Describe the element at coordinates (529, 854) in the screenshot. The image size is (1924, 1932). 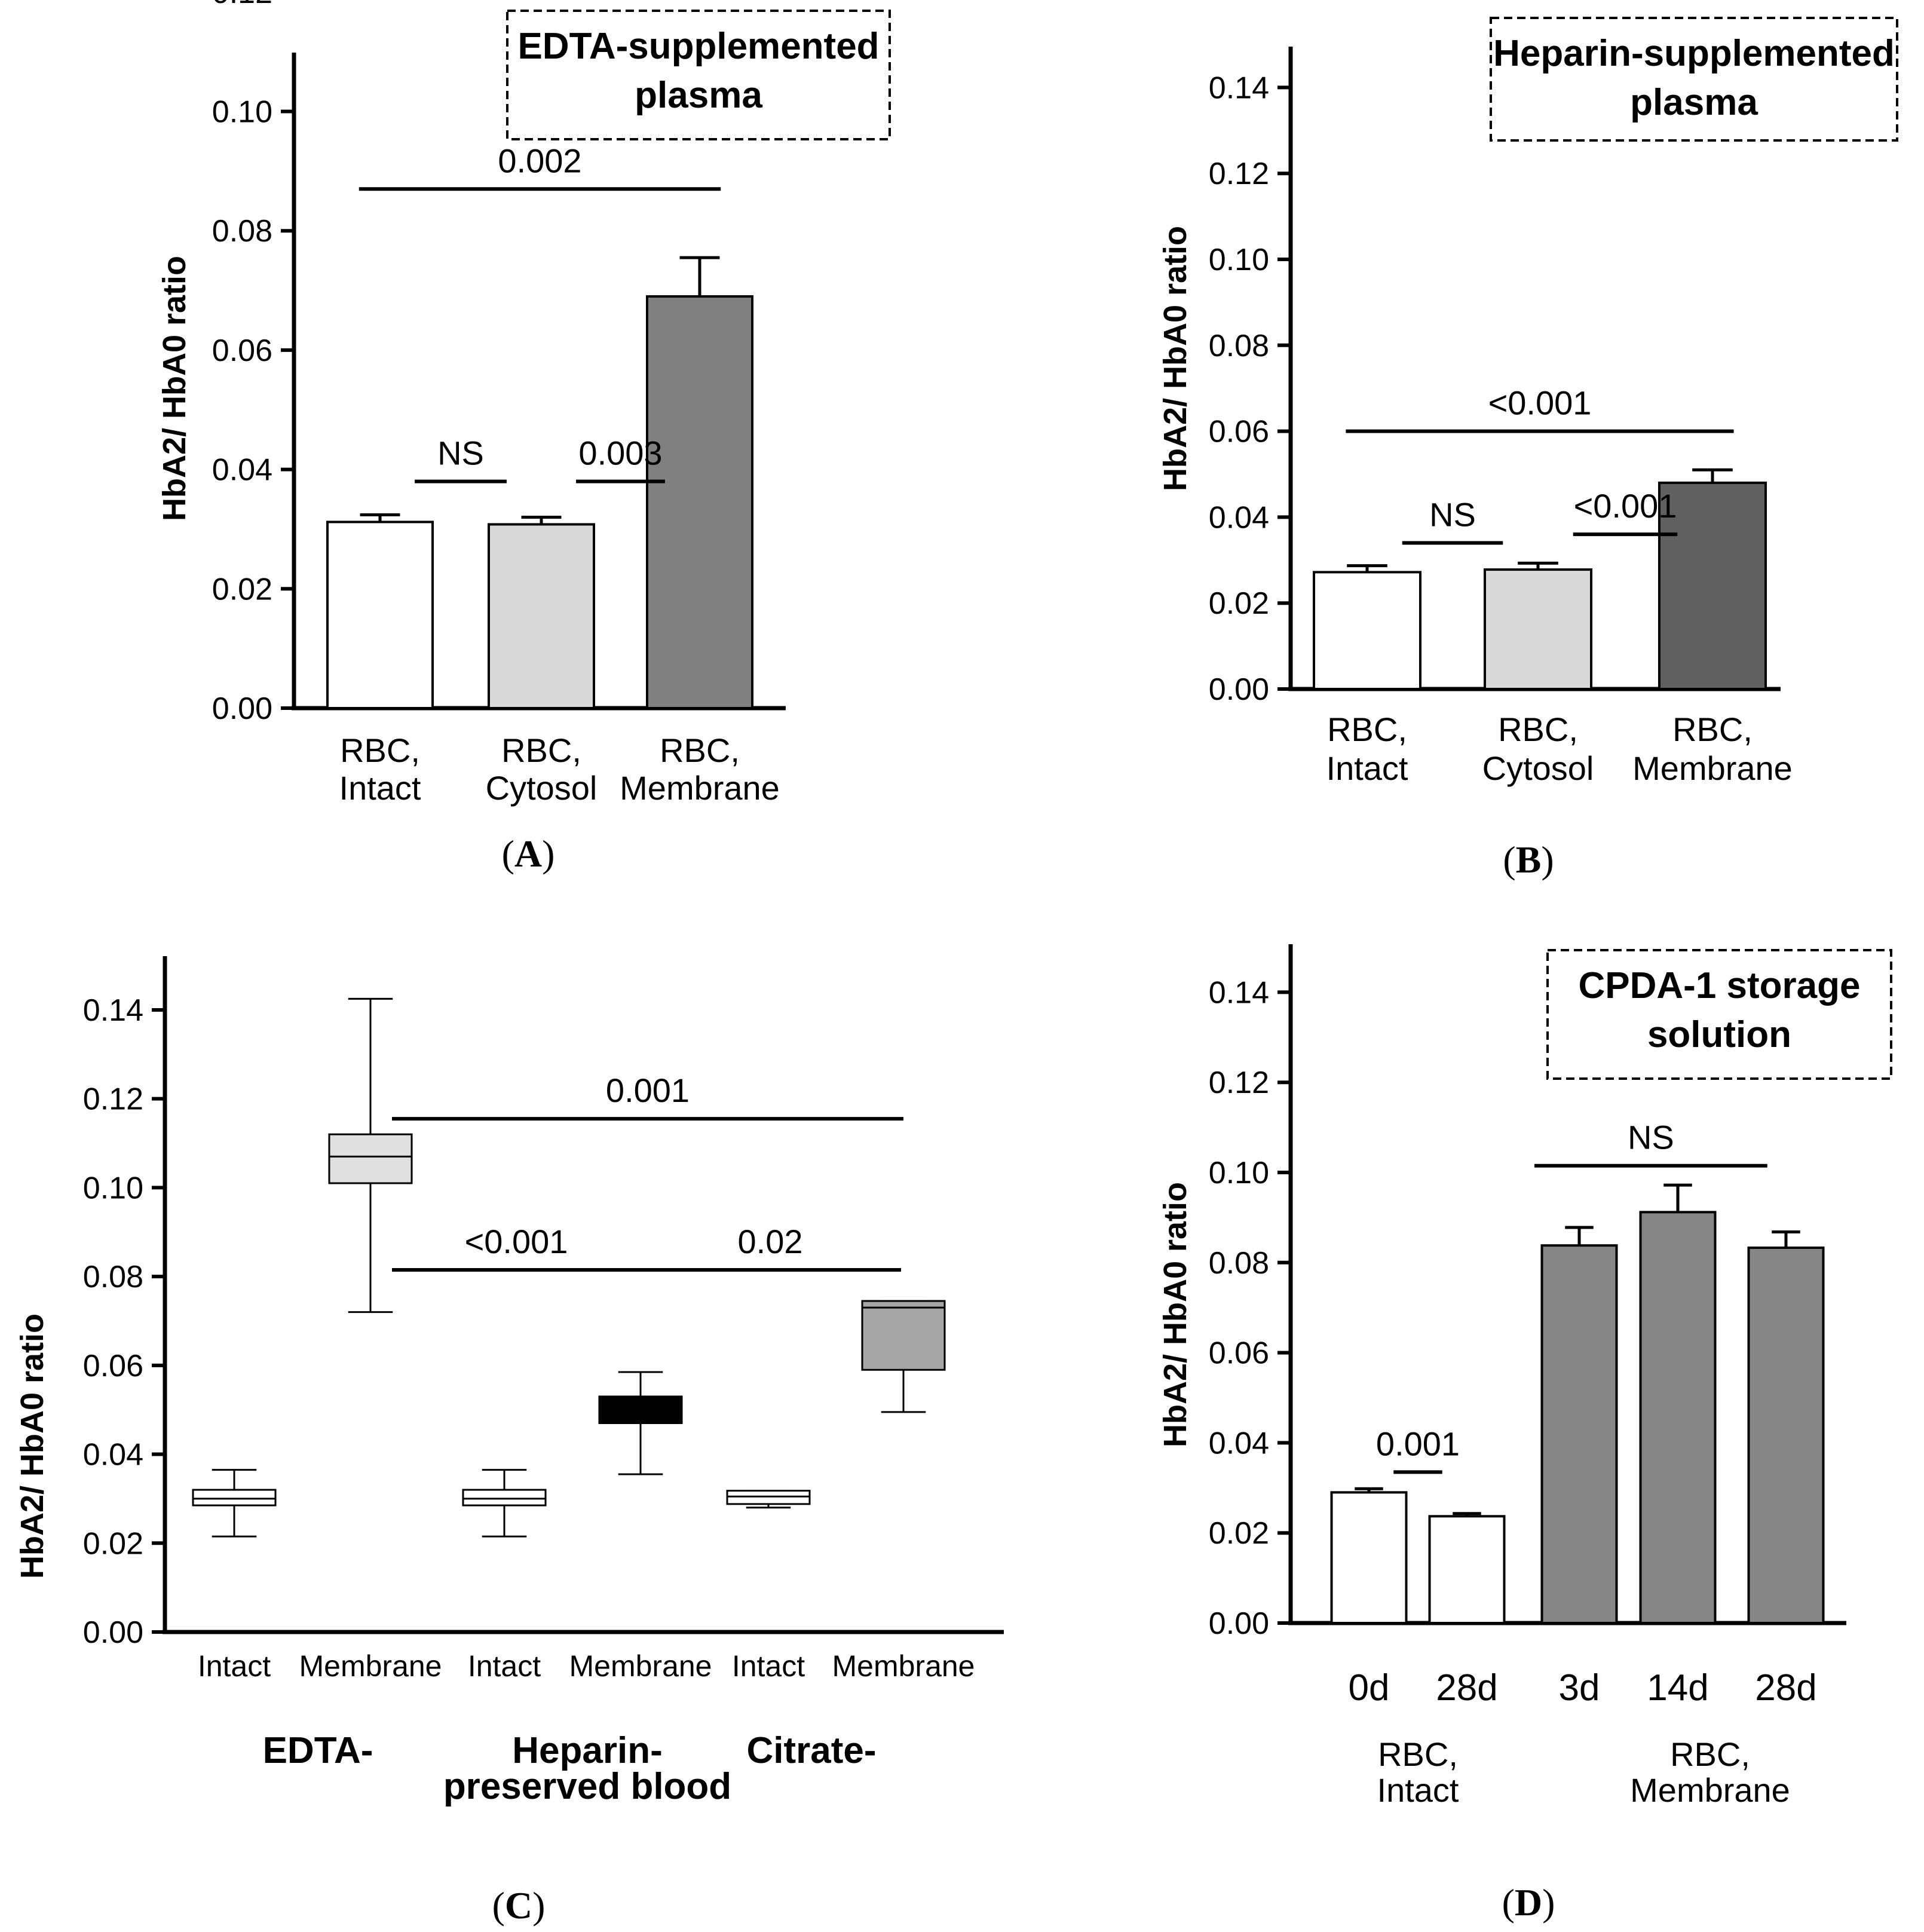
I see `panel-label: (A)` at that location.